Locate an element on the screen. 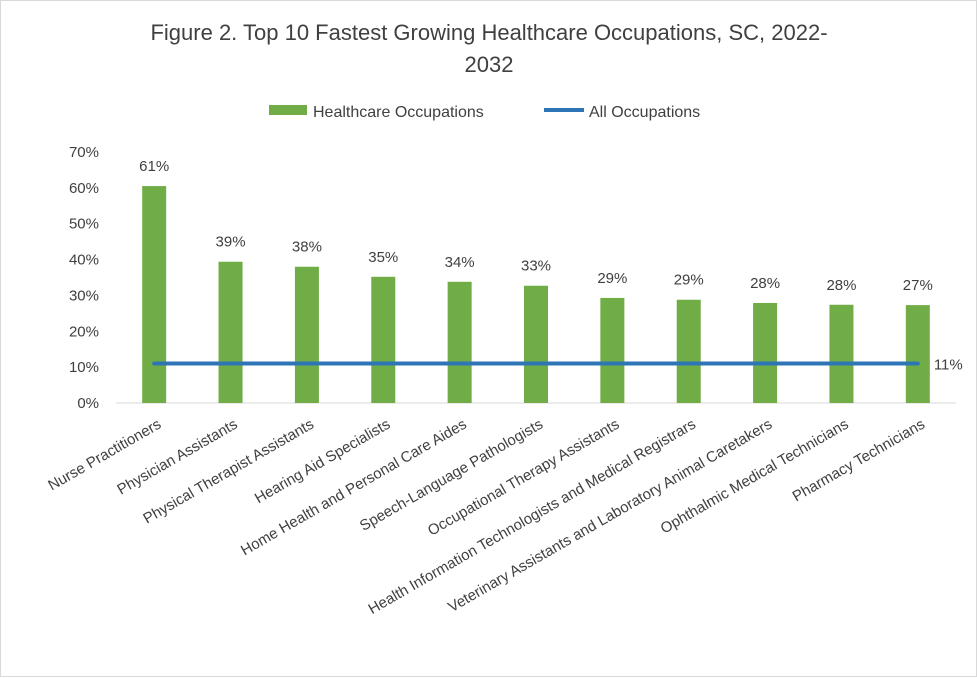  bar-data-label: 34% is located at coordinates (460, 262).